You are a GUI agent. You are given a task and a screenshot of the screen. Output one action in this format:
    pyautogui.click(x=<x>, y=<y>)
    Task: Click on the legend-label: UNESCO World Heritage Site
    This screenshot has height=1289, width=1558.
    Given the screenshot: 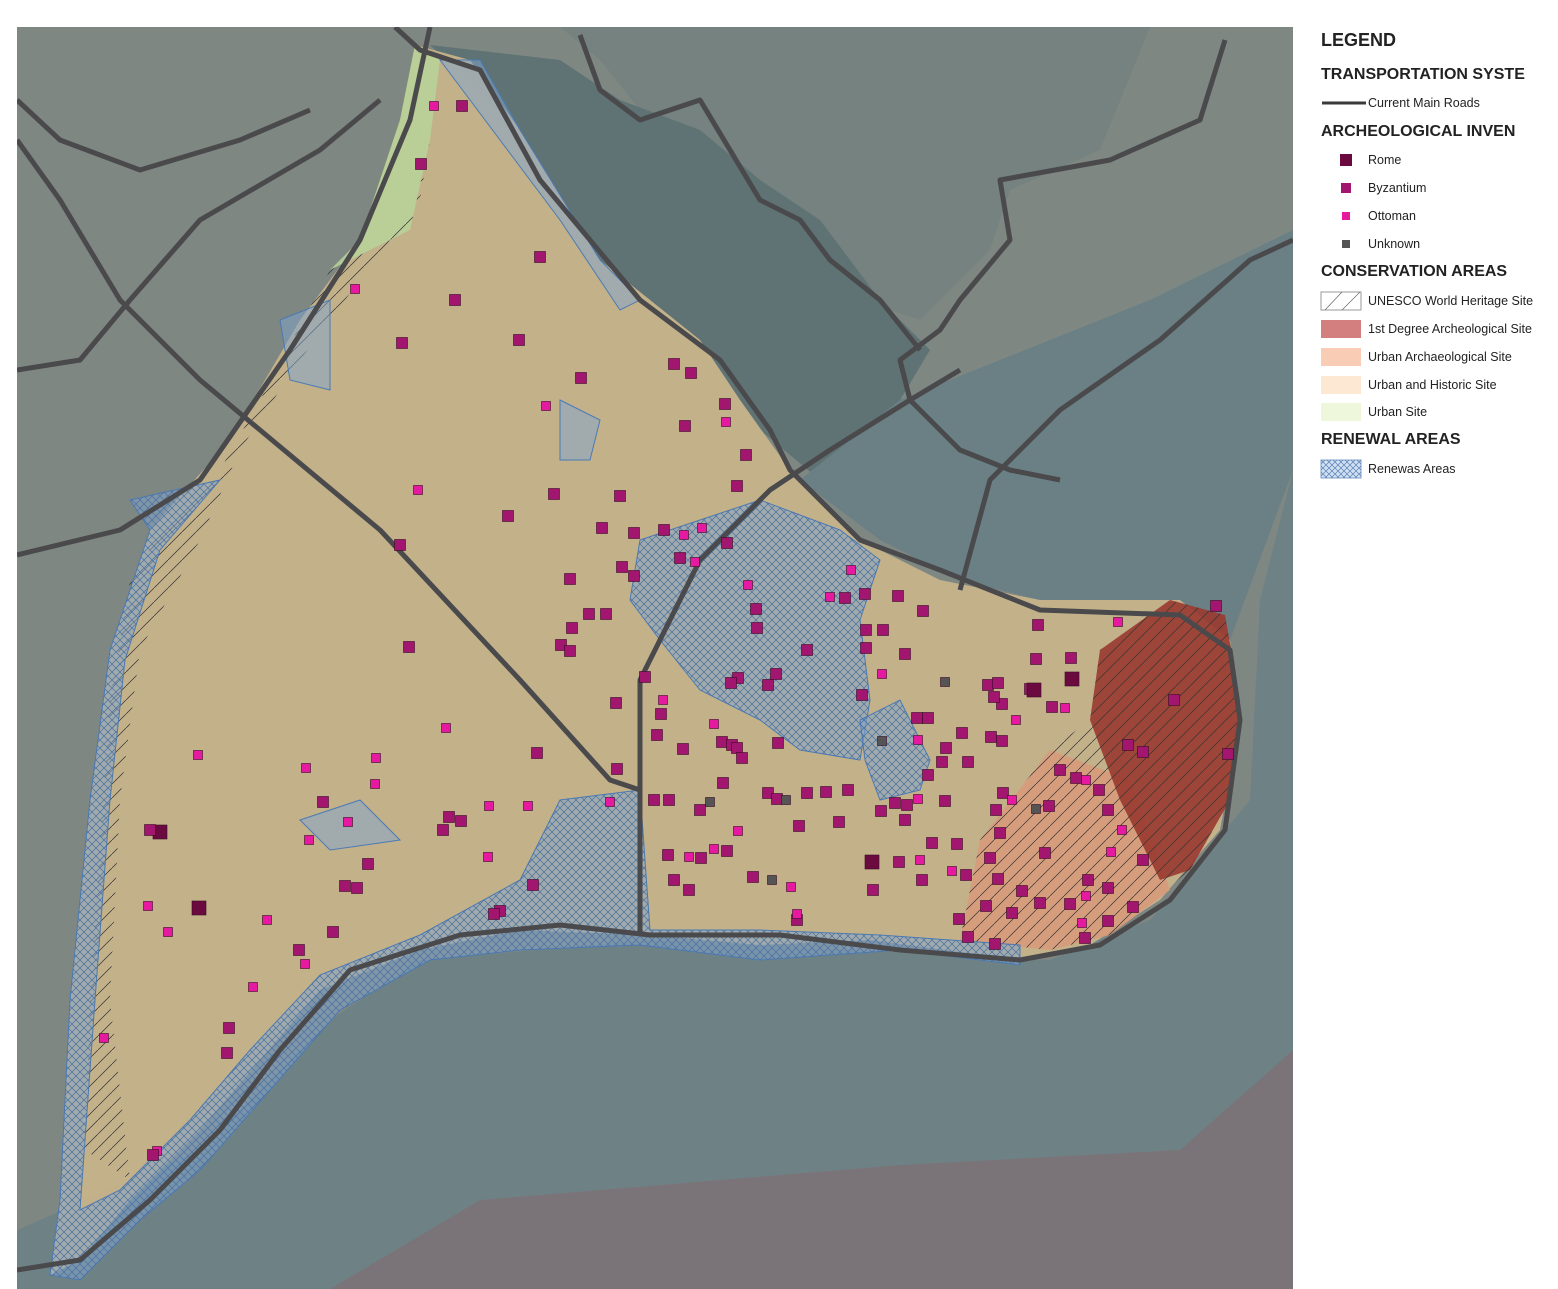 What is the action you would take?
    pyautogui.click(x=1451, y=301)
    